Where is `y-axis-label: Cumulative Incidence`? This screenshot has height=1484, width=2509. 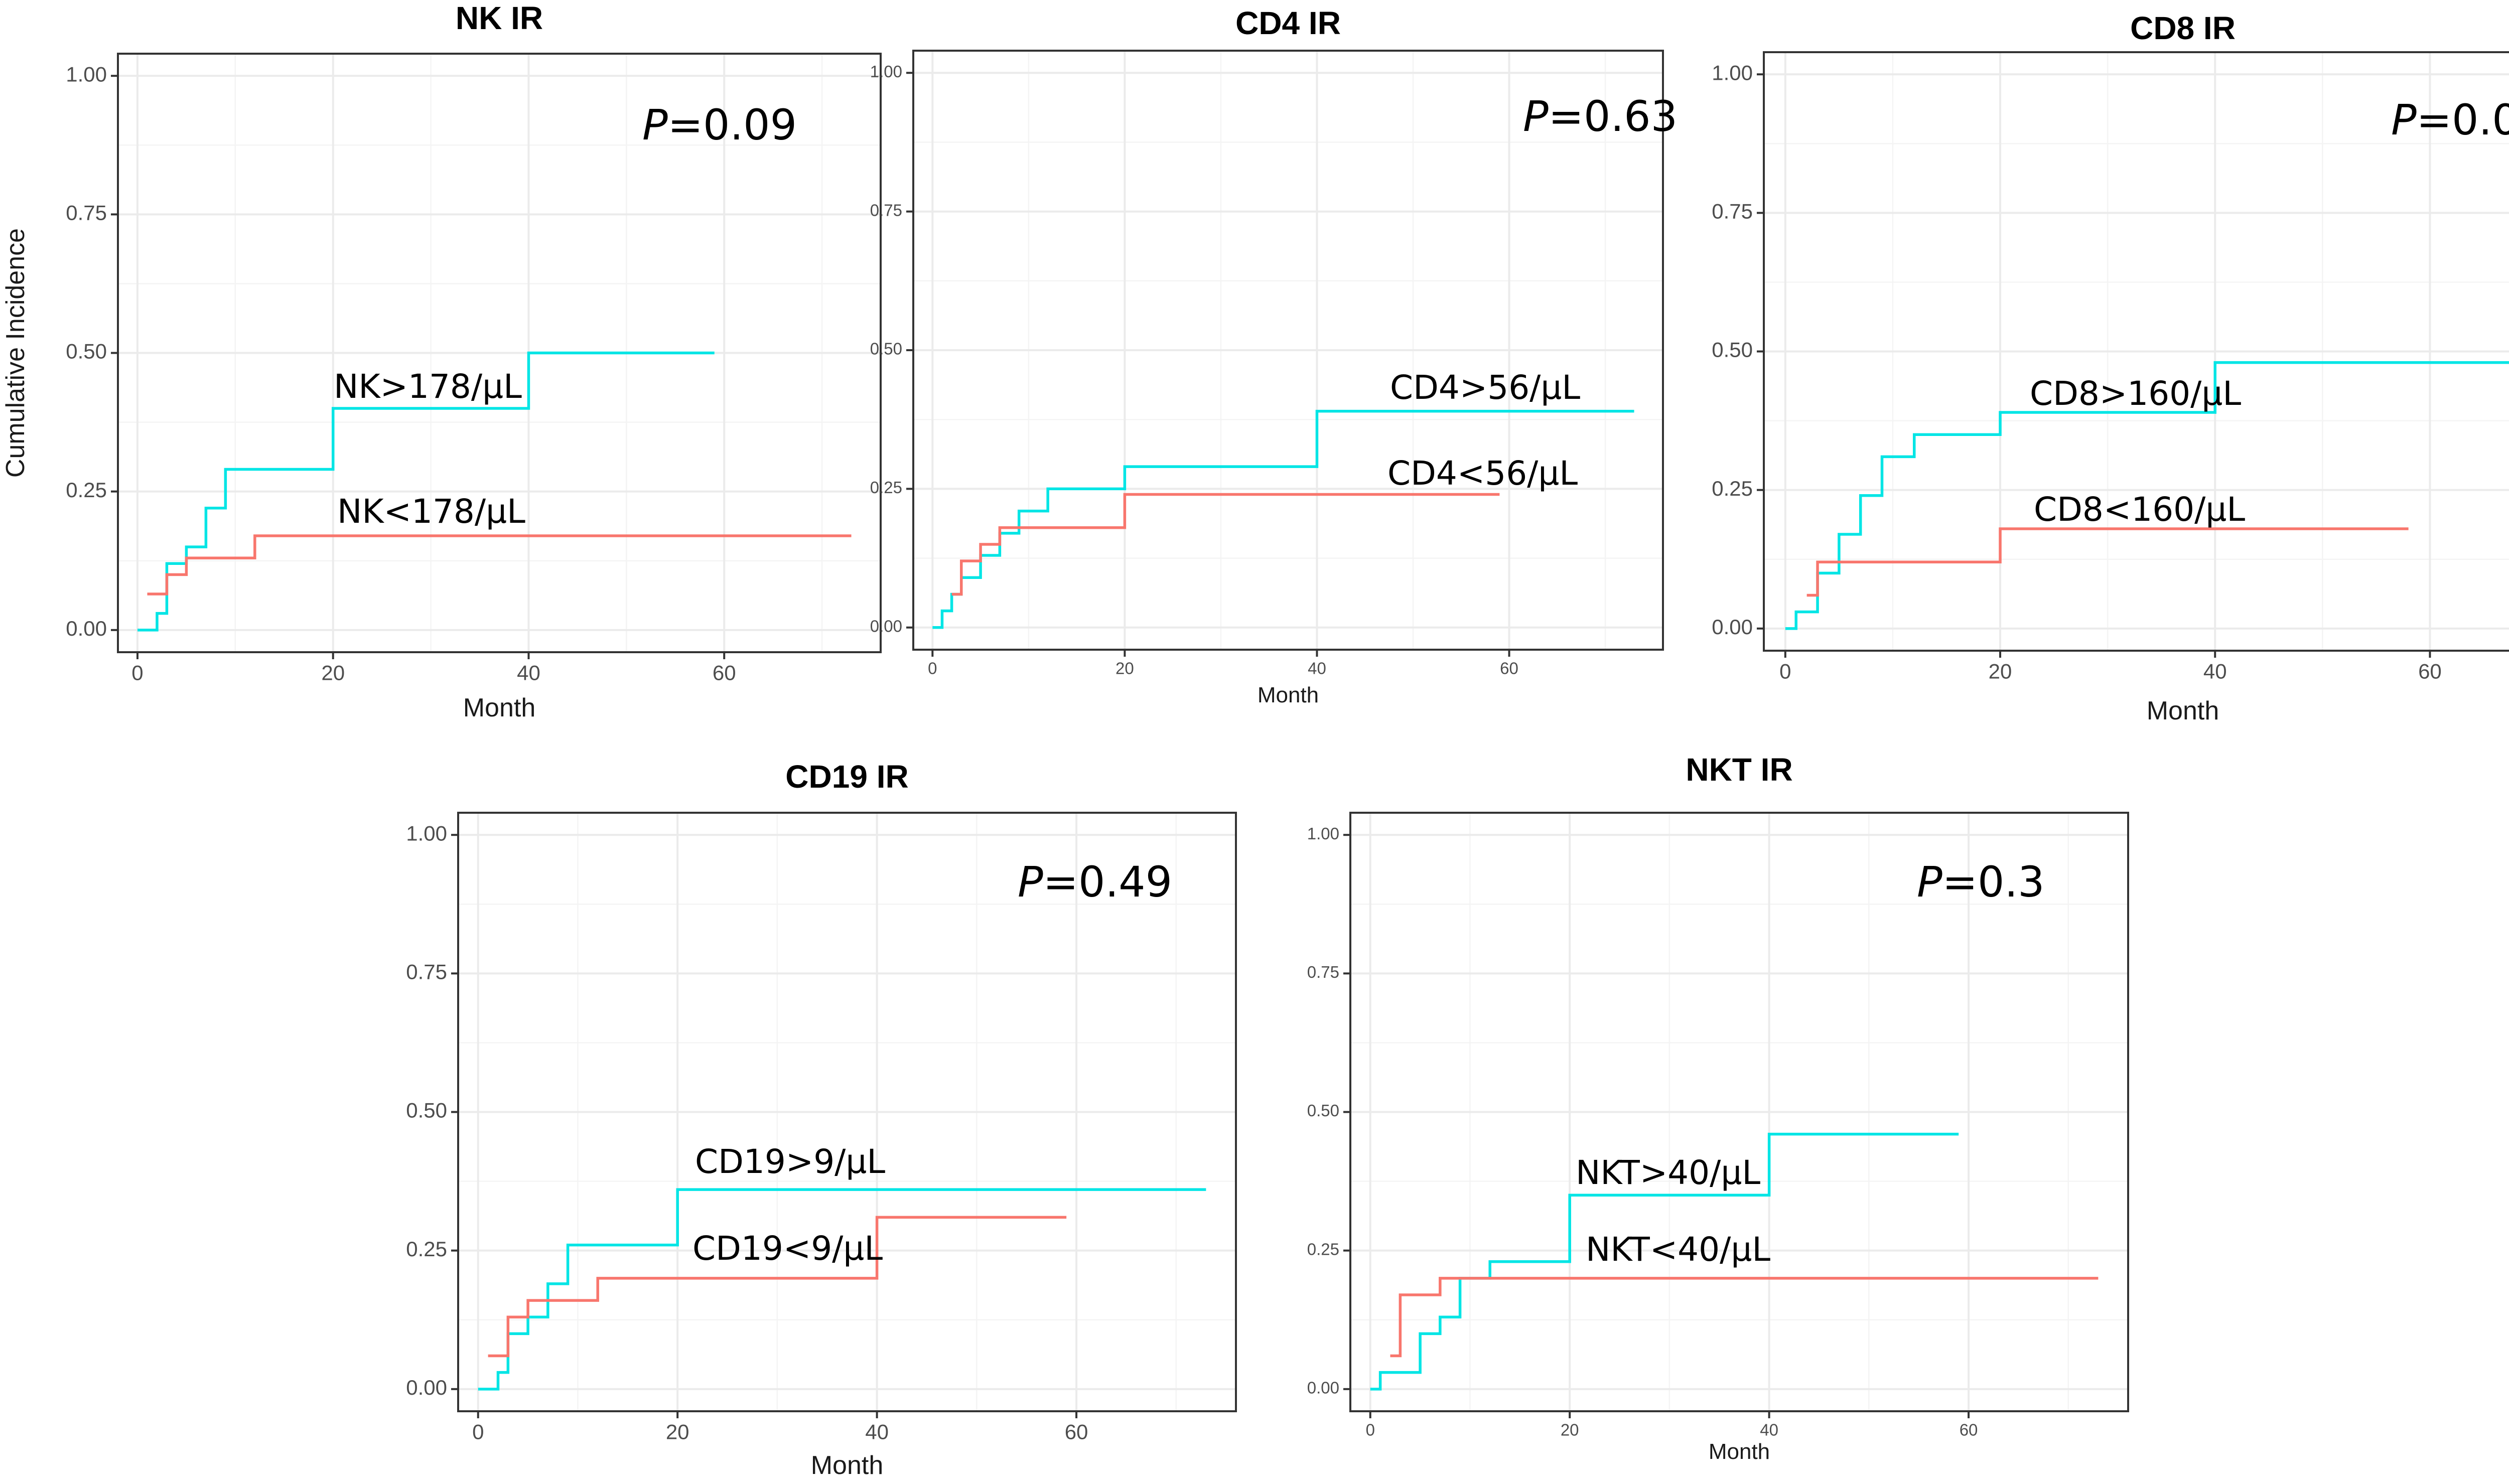 y-axis-label: Cumulative Incidence is located at coordinates (15, 353).